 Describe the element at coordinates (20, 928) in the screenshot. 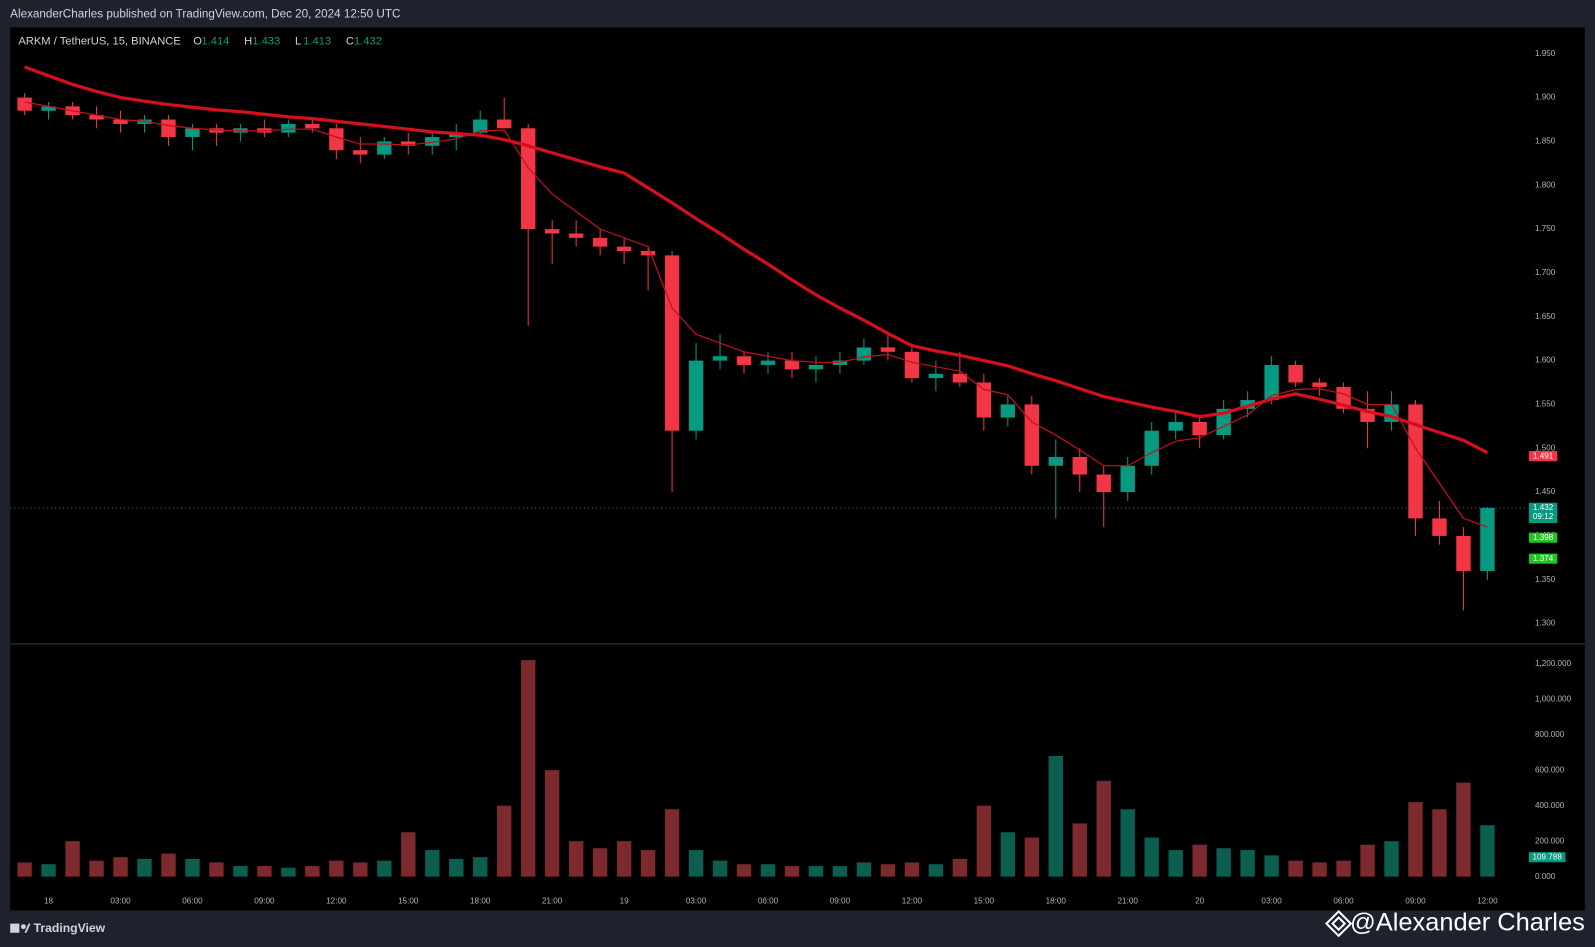

I see `tv-logo` at that location.